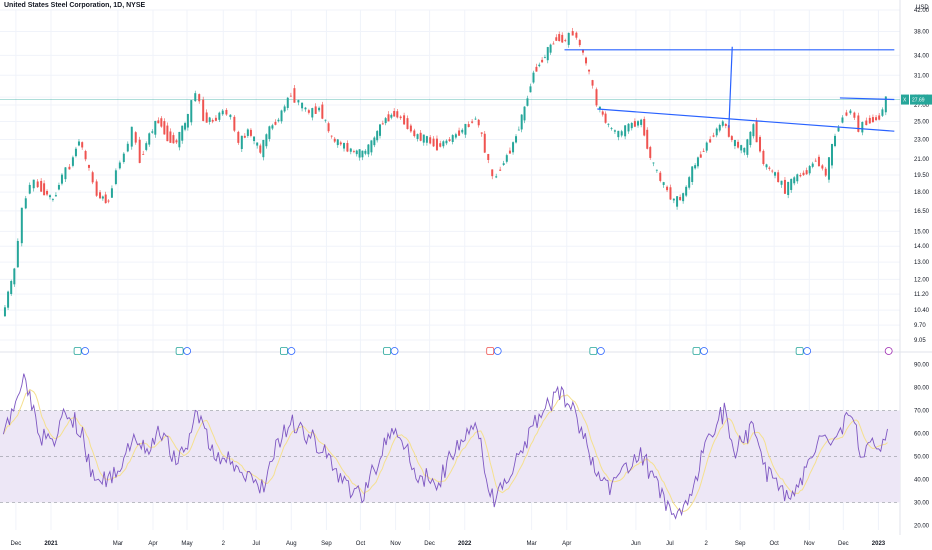 The width and height of the screenshot is (932, 550). What do you see at coordinates (729, 89) in the screenshot?
I see `trendlines` at bounding box center [729, 89].